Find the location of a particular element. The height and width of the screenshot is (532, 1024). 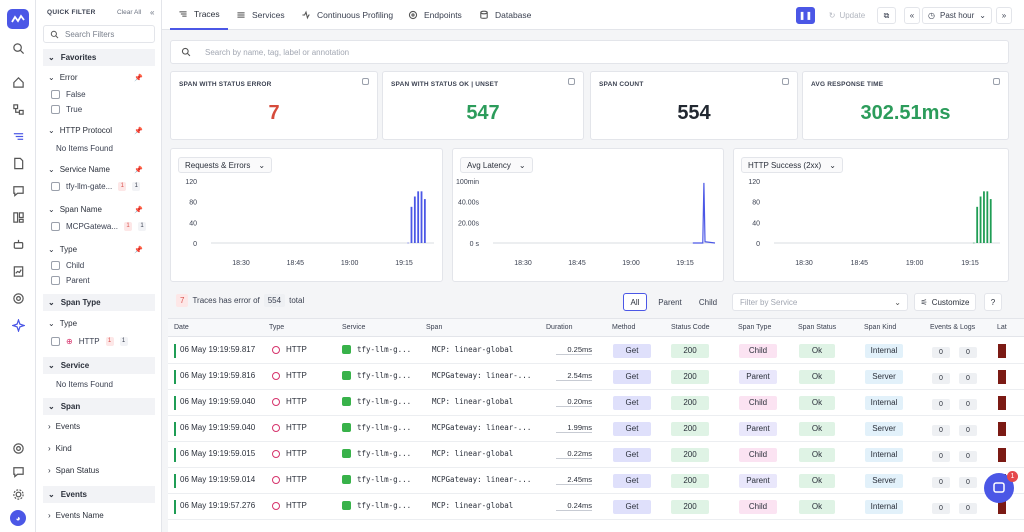

span-status-filter: › Span Status is located at coordinates (73, 470).